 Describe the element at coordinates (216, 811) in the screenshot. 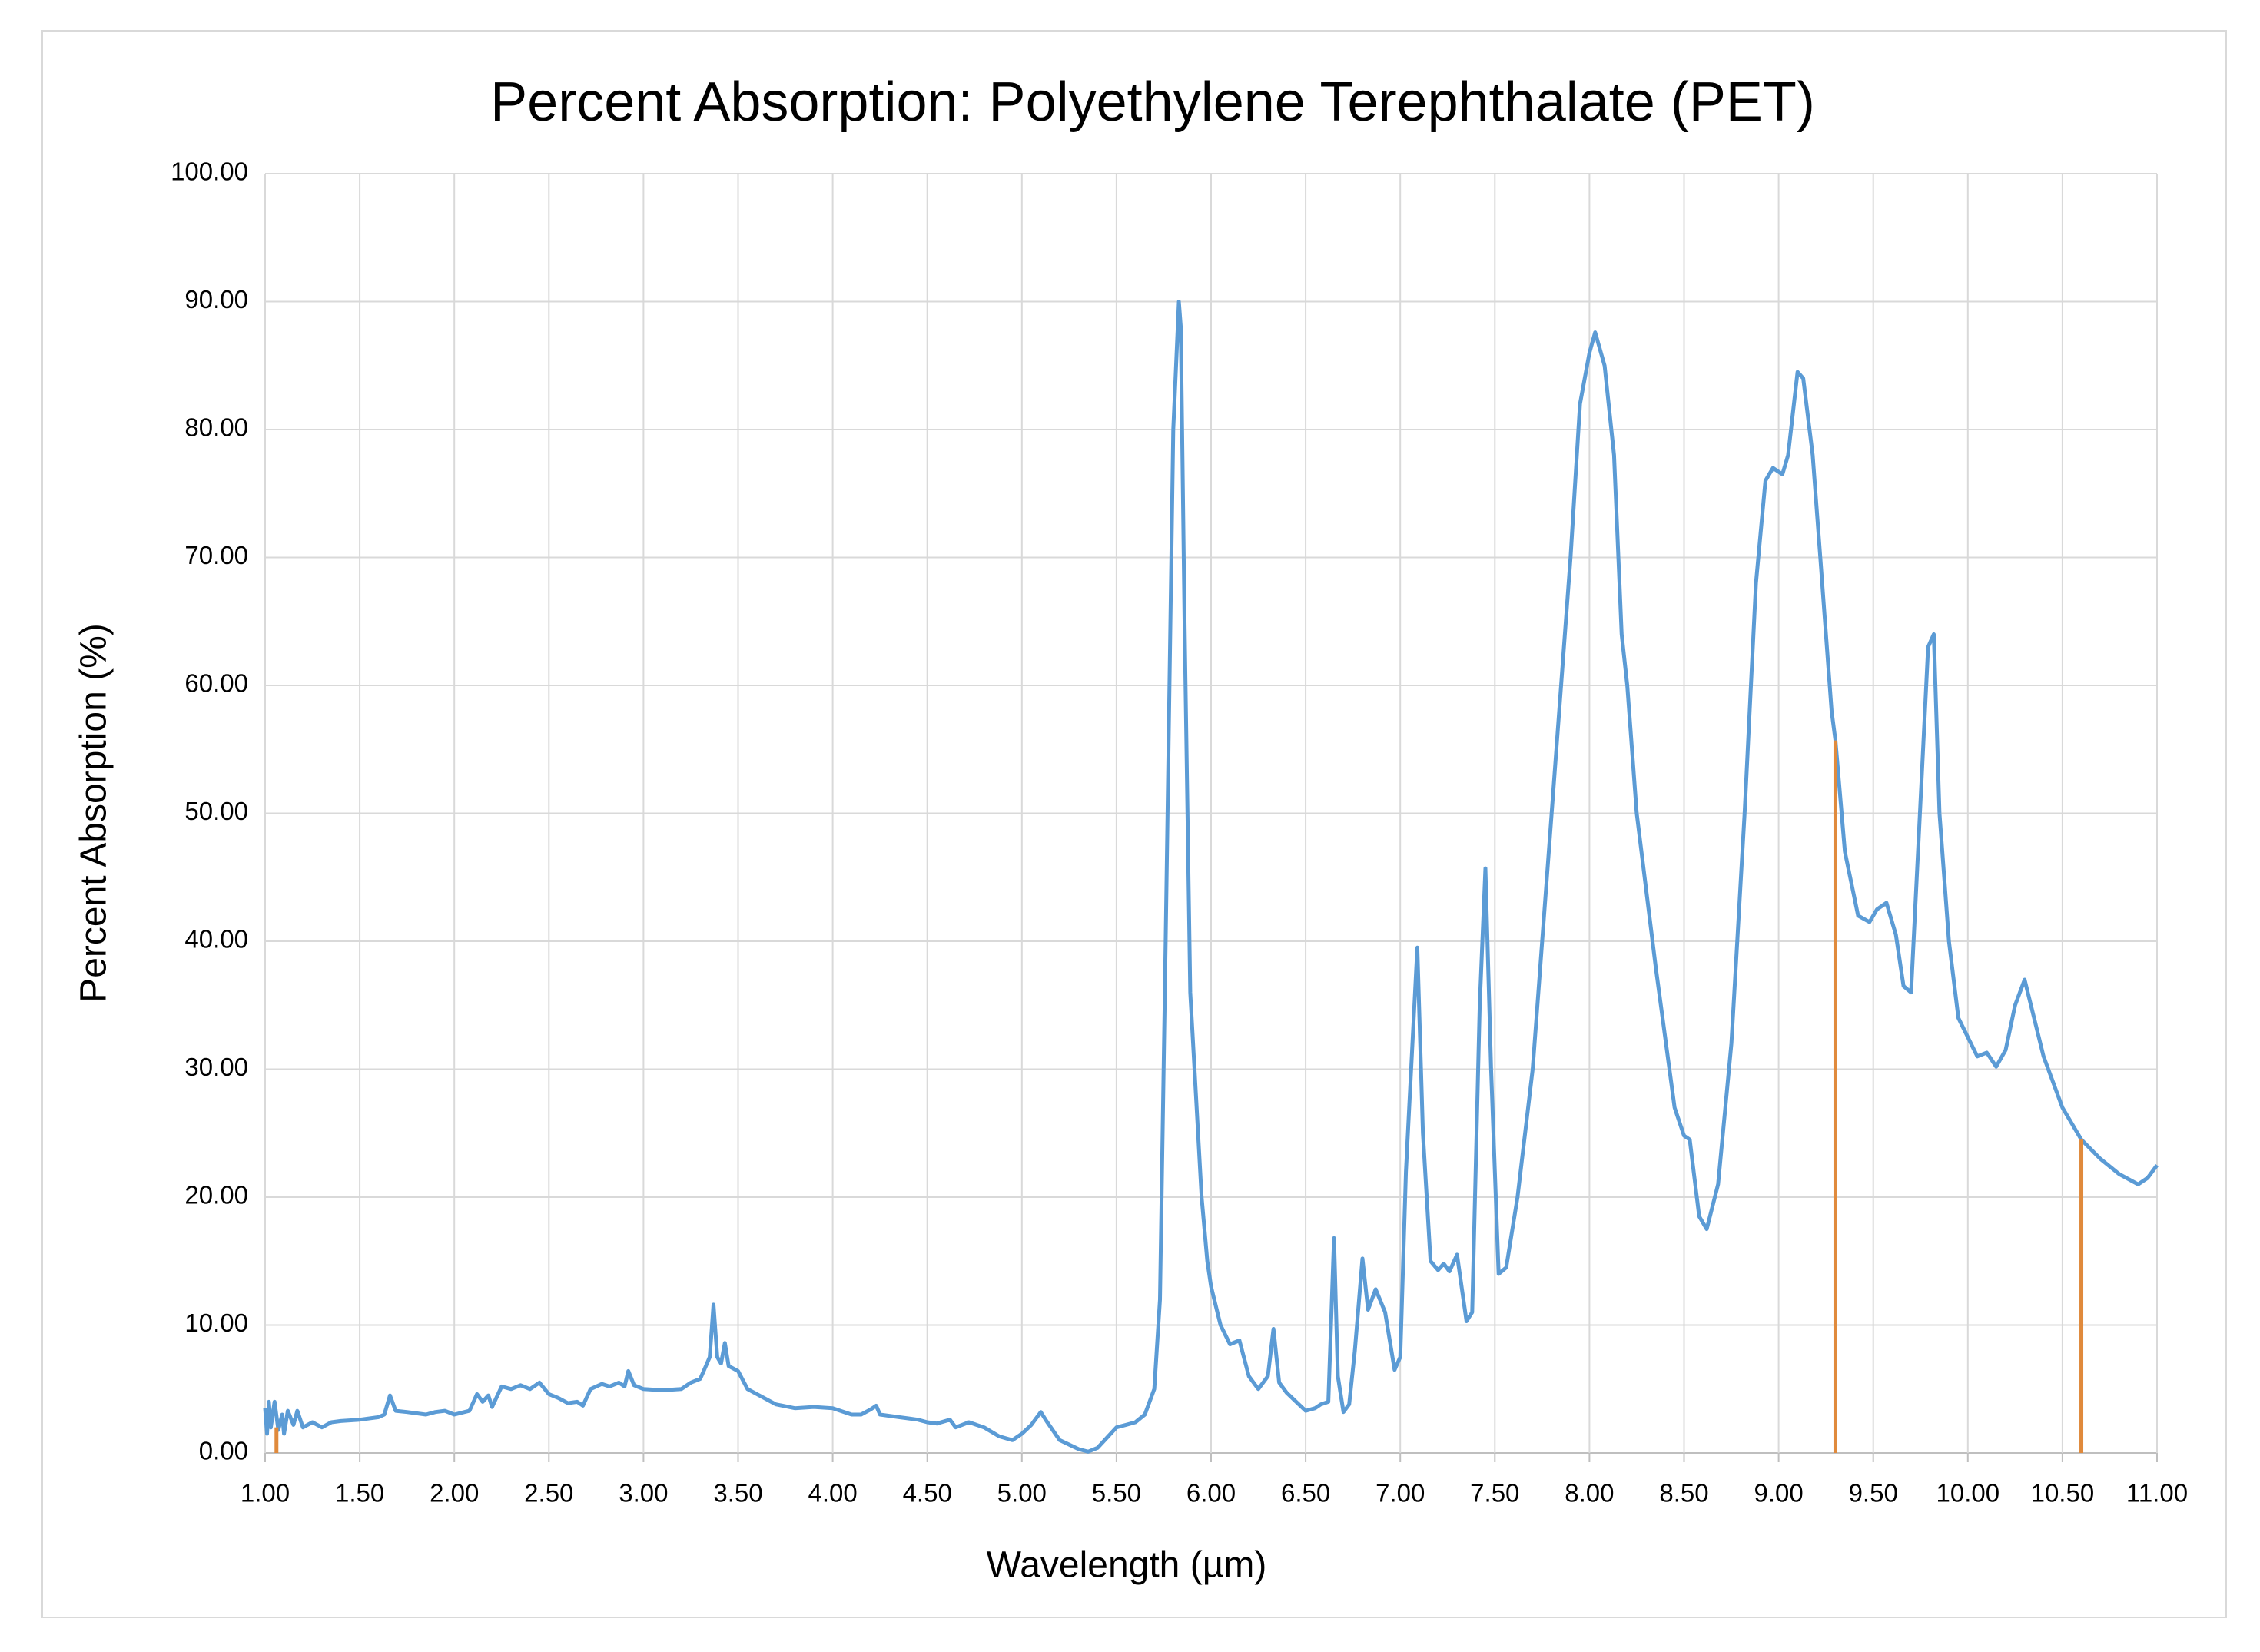

I see `y-tick-label: 50.00` at that location.